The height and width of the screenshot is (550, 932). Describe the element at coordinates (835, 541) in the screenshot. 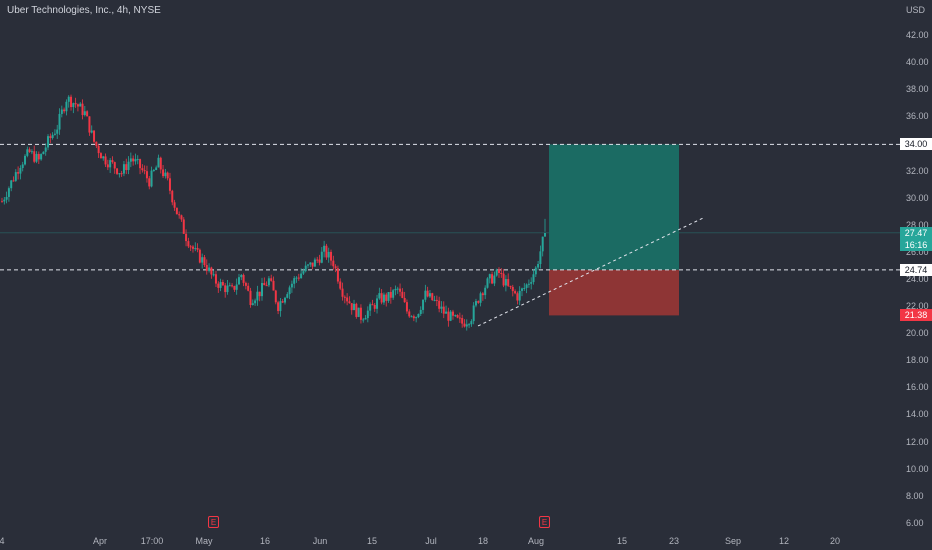

I see `x-tick-label: 20` at that location.